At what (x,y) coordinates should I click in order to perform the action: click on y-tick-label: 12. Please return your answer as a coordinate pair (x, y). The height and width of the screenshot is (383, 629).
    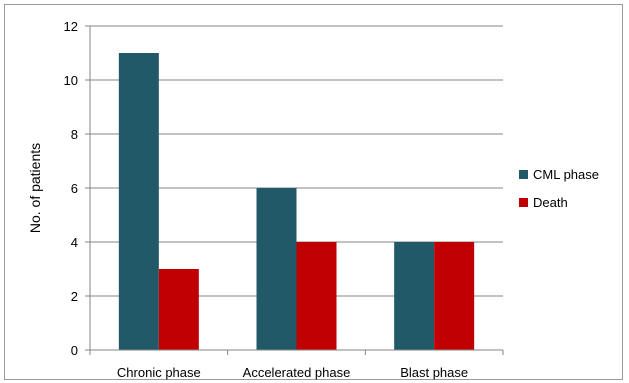
    Looking at the image, I should click on (71, 26).